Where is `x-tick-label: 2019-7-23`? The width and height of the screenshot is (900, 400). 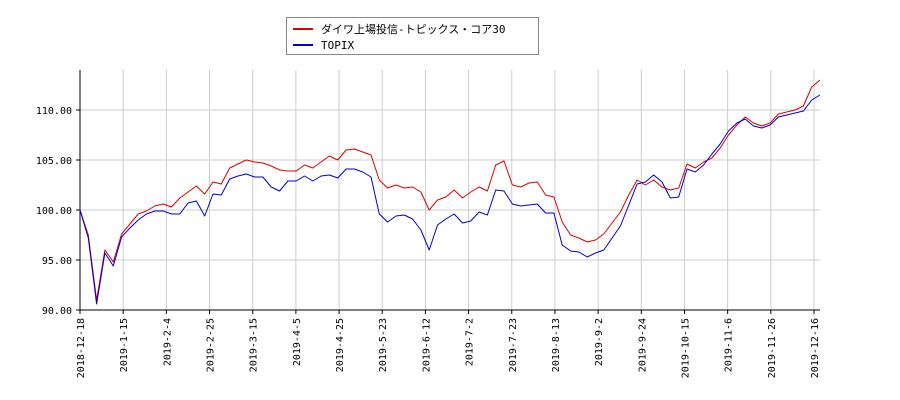 x-tick-label: 2019-7-23 is located at coordinates (513, 345).